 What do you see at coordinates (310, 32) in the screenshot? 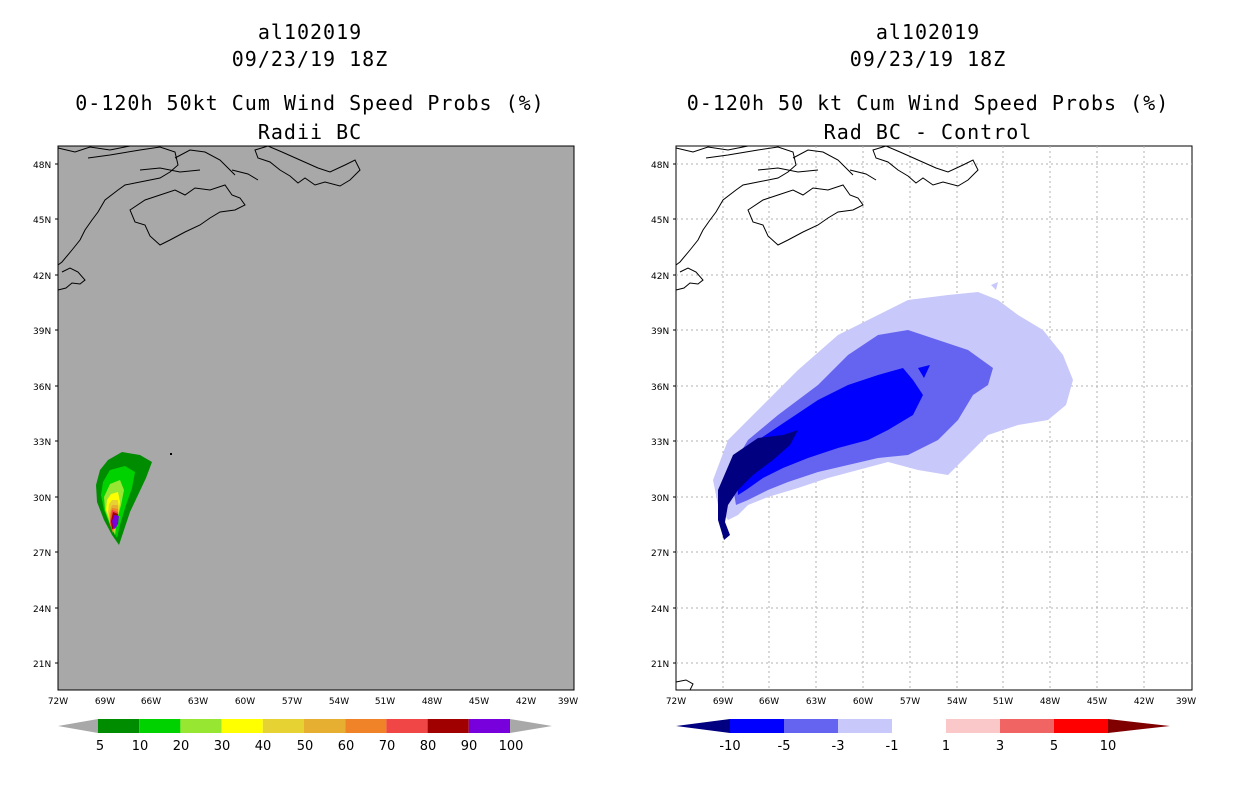
I see `left-title-line1: al102019` at bounding box center [310, 32].